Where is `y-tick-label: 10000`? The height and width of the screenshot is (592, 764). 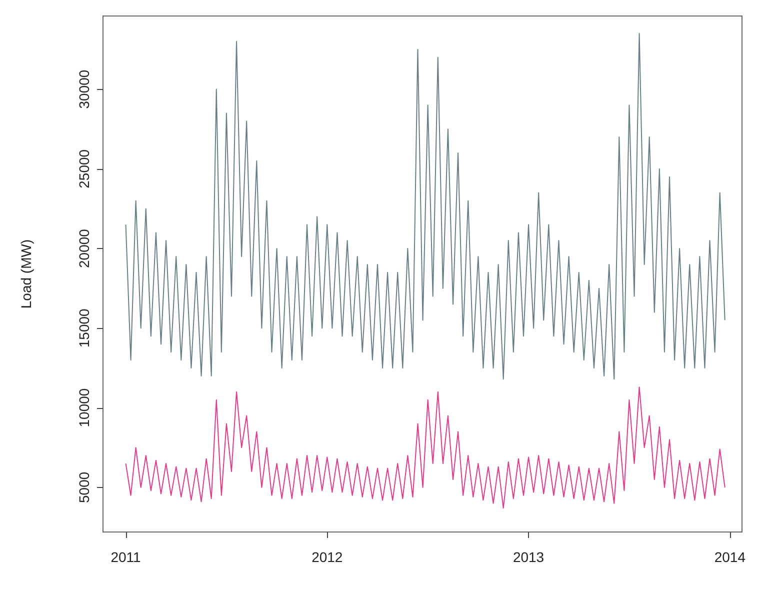 y-tick-label: 10000 is located at coordinates (84, 408).